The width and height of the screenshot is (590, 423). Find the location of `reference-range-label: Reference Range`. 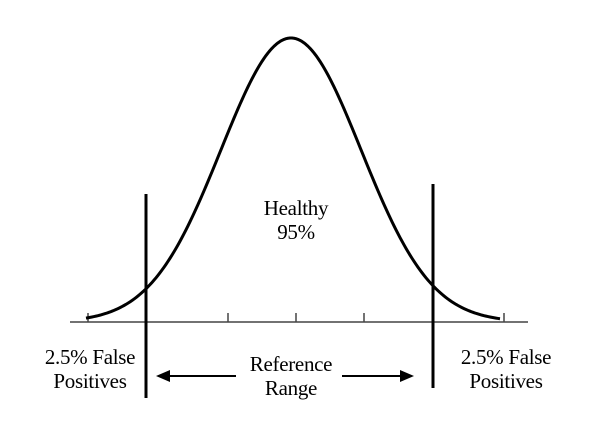

reference-range-label: Reference Range is located at coordinates (291, 376).